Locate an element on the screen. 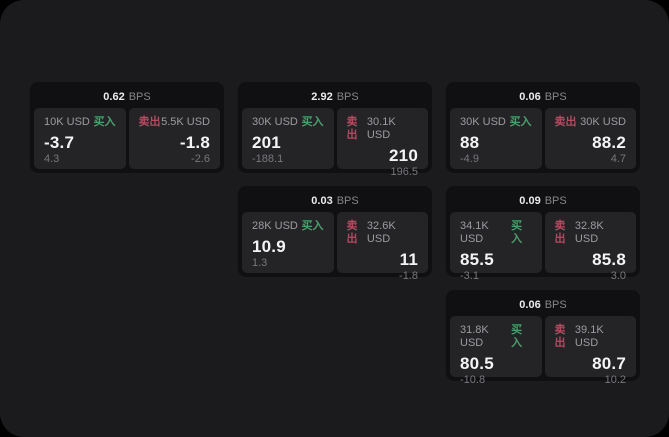  buy-tile-header: 34.1K USD 买入 is located at coordinates (496, 233).